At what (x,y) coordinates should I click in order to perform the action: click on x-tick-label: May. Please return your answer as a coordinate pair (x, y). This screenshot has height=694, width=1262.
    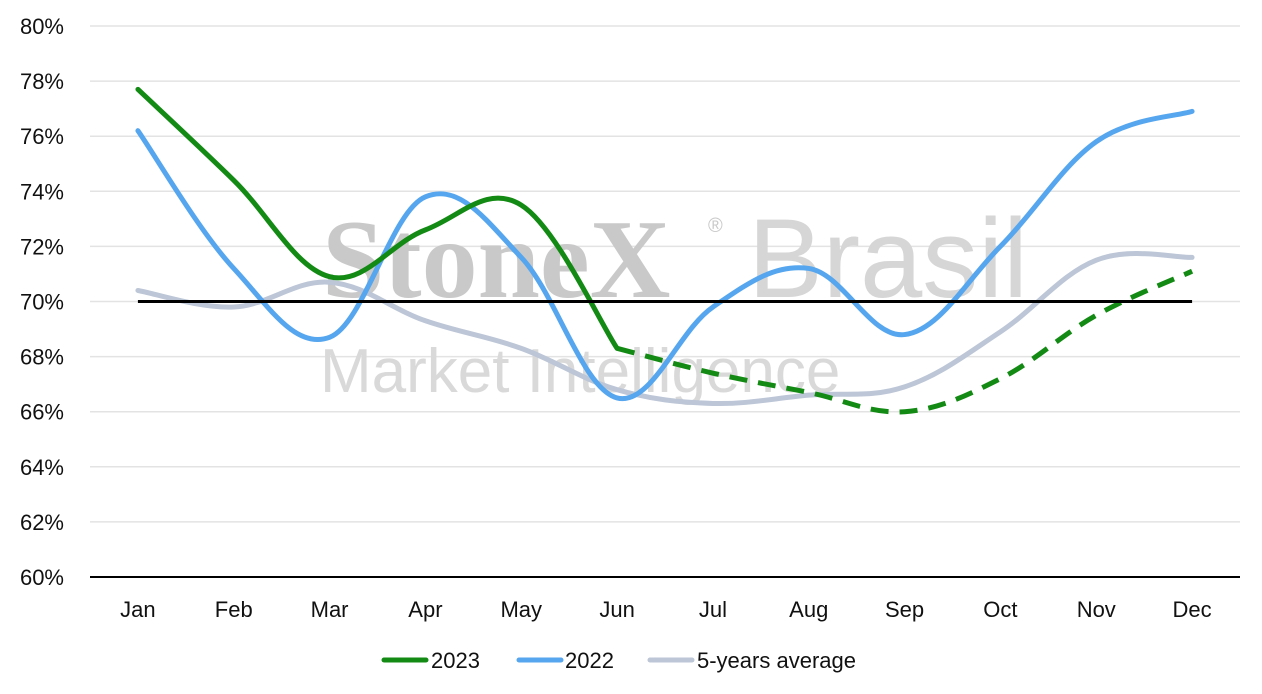
    Looking at the image, I should click on (521, 609).